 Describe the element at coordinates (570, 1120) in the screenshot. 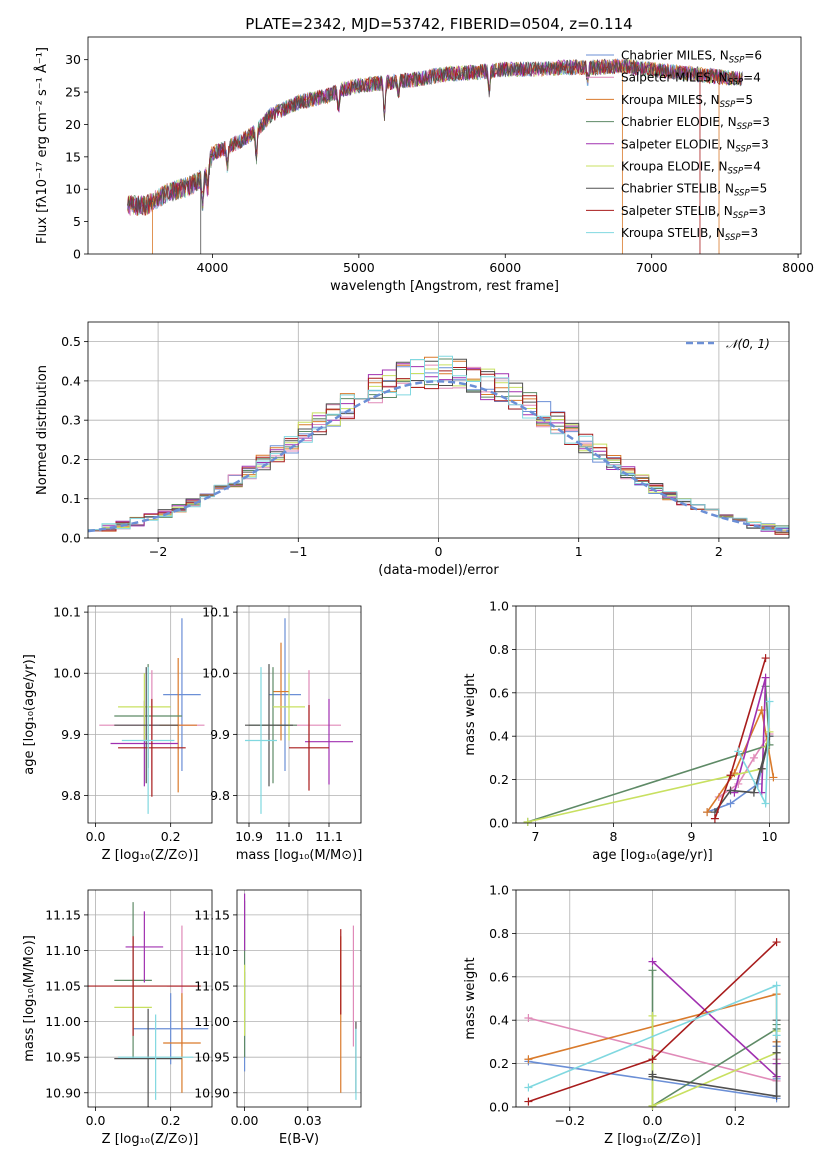

I see `x-tick-label: −0.2` at that location.